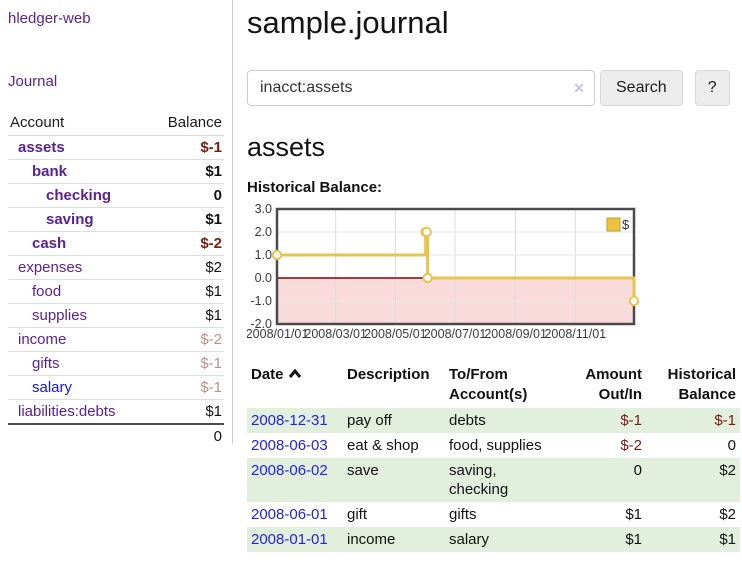  What do you see at coordinates (515, 334) in the screenshot?
I see `svg-text: 2008/09/01` at bounding box center [515, 334].